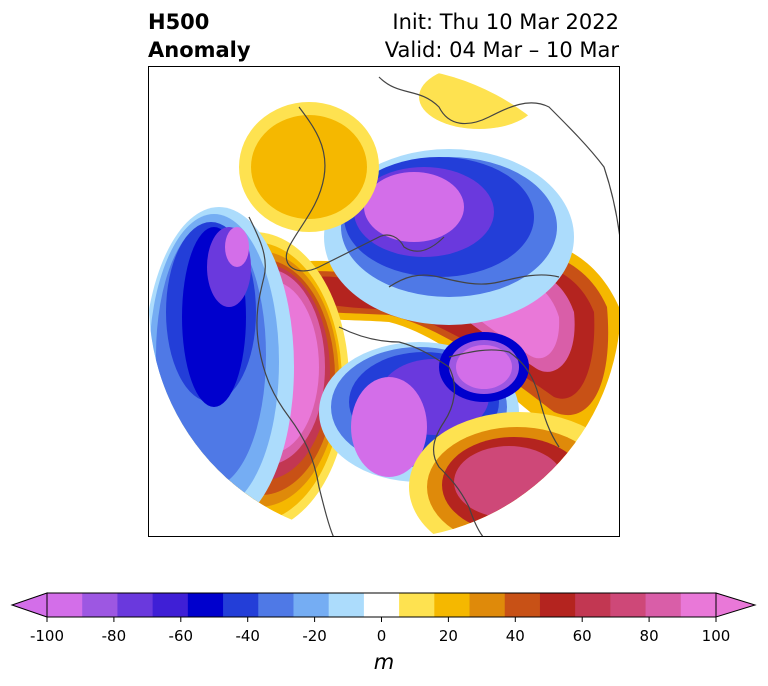 The width and height of the screenshot is (768, 686). Describe the element at coordinates (181, 636) in the screenshot. I see `colorbar-tick-label: -60` at that location.